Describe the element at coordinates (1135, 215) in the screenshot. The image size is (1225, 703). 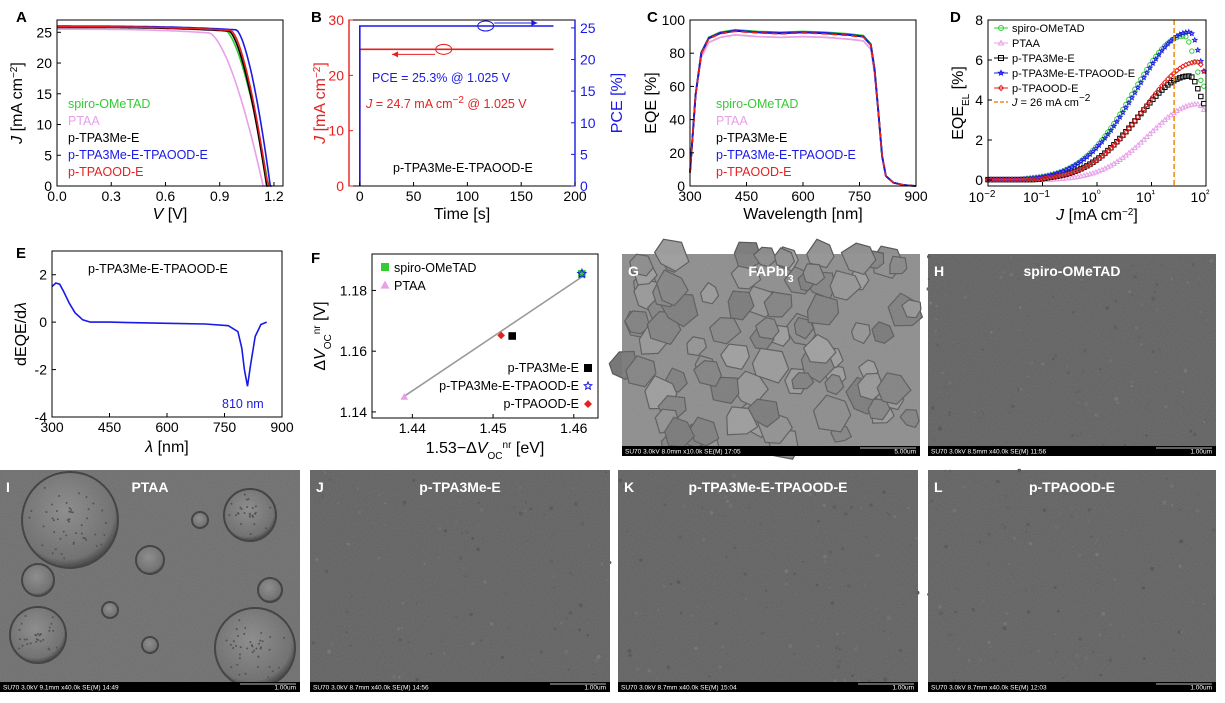
I see `label-part: ]` at that location.